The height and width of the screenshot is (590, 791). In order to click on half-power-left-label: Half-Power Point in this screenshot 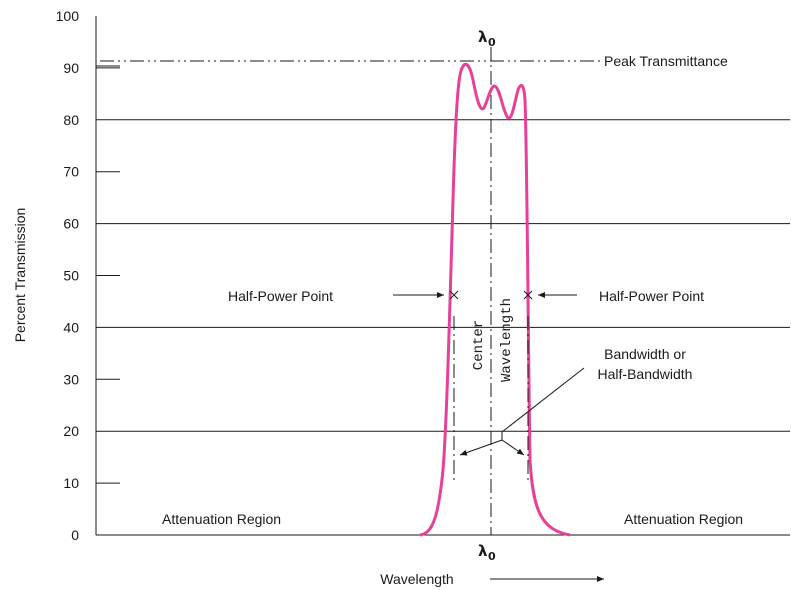, I will do `click(280, 296)`.